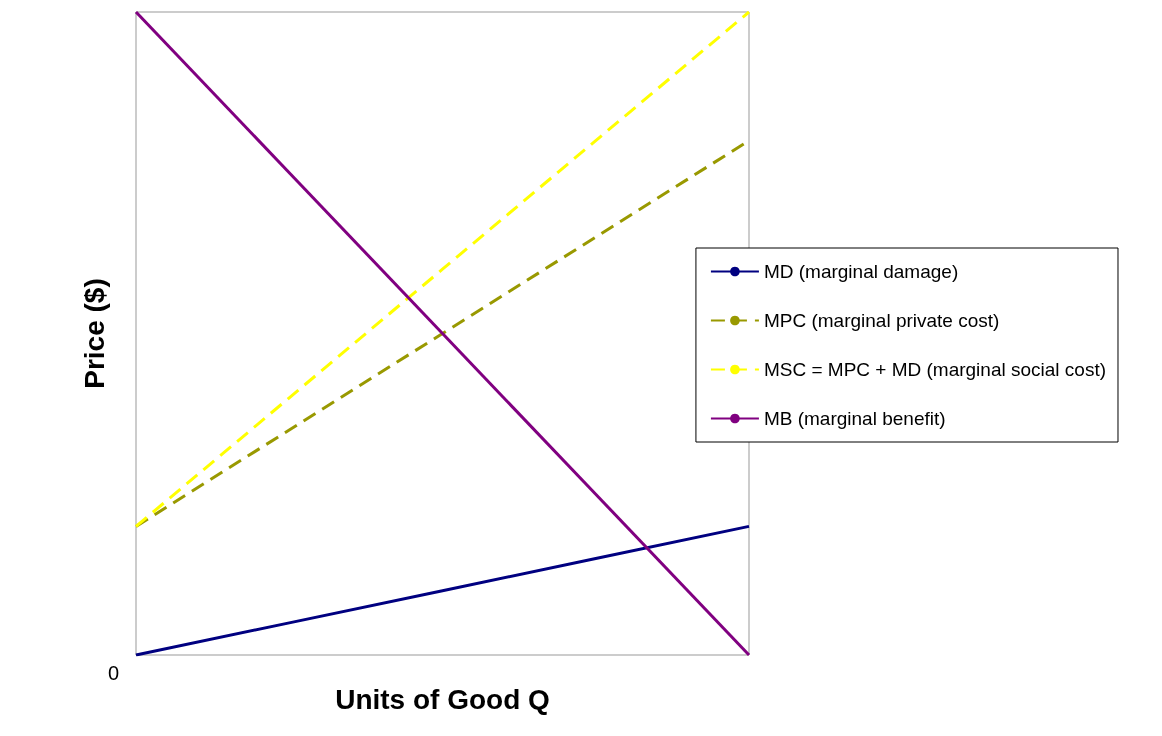 The width and height of the screenshot is (1162, 736). I want to click on y-axis-title: Price ($), so click(94, 333).